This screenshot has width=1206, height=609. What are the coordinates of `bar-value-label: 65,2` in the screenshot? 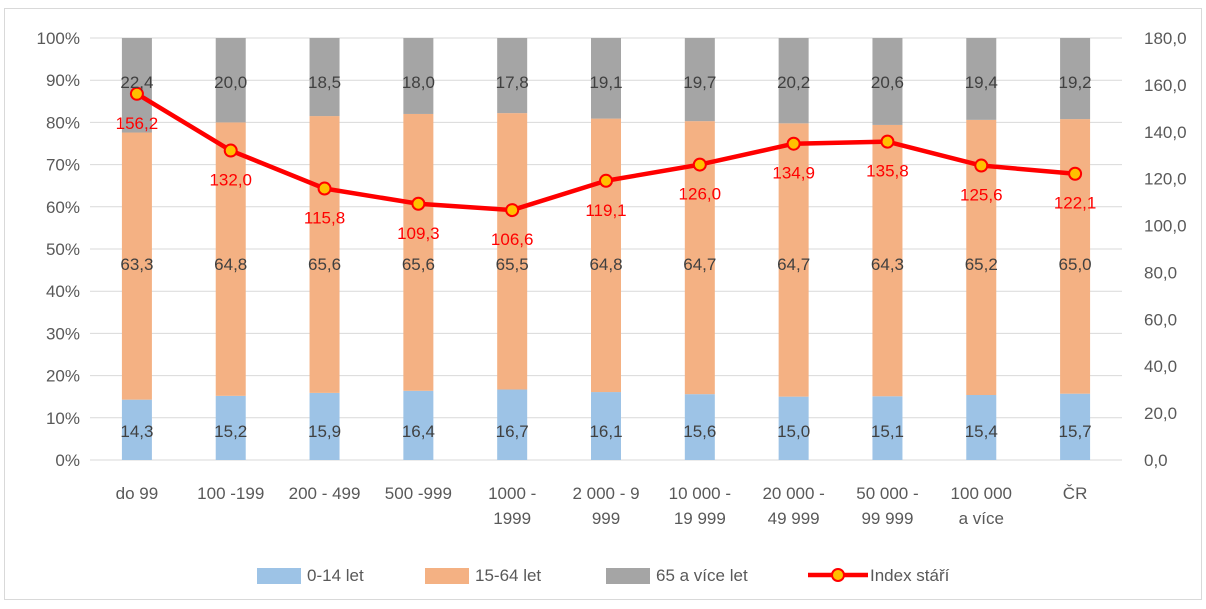 It's located at (981, 264).